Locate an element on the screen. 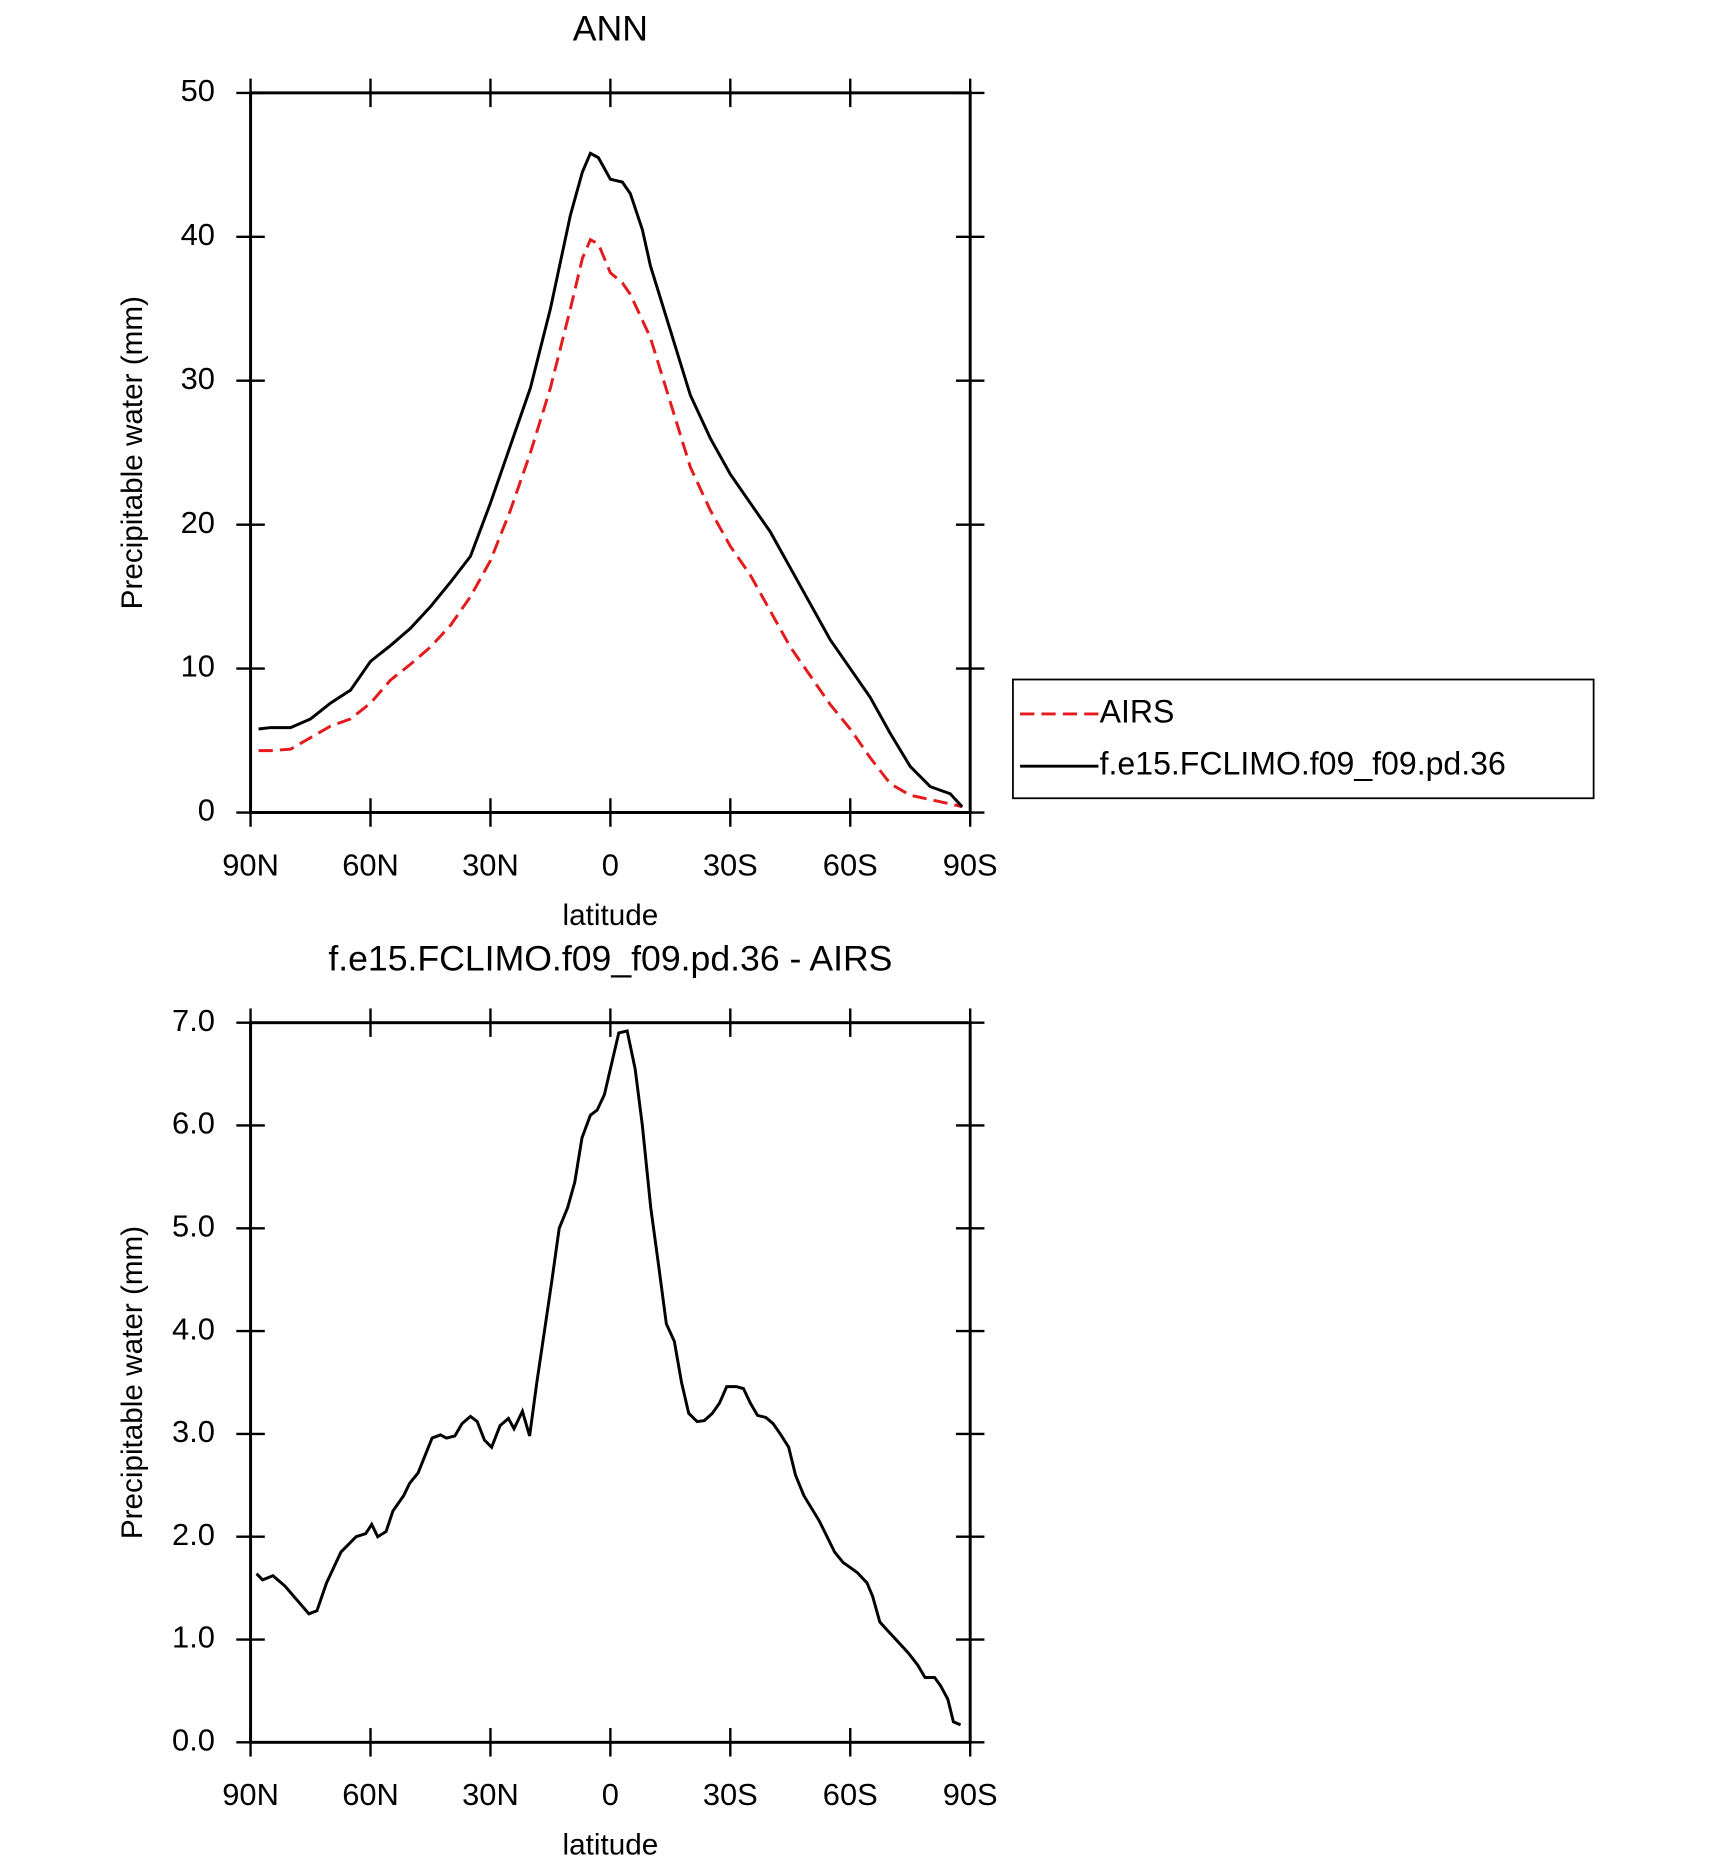 This screenshot has height=1872, width=1710. y-tick-label: 6.0 is located at coordinates (193, 1123).